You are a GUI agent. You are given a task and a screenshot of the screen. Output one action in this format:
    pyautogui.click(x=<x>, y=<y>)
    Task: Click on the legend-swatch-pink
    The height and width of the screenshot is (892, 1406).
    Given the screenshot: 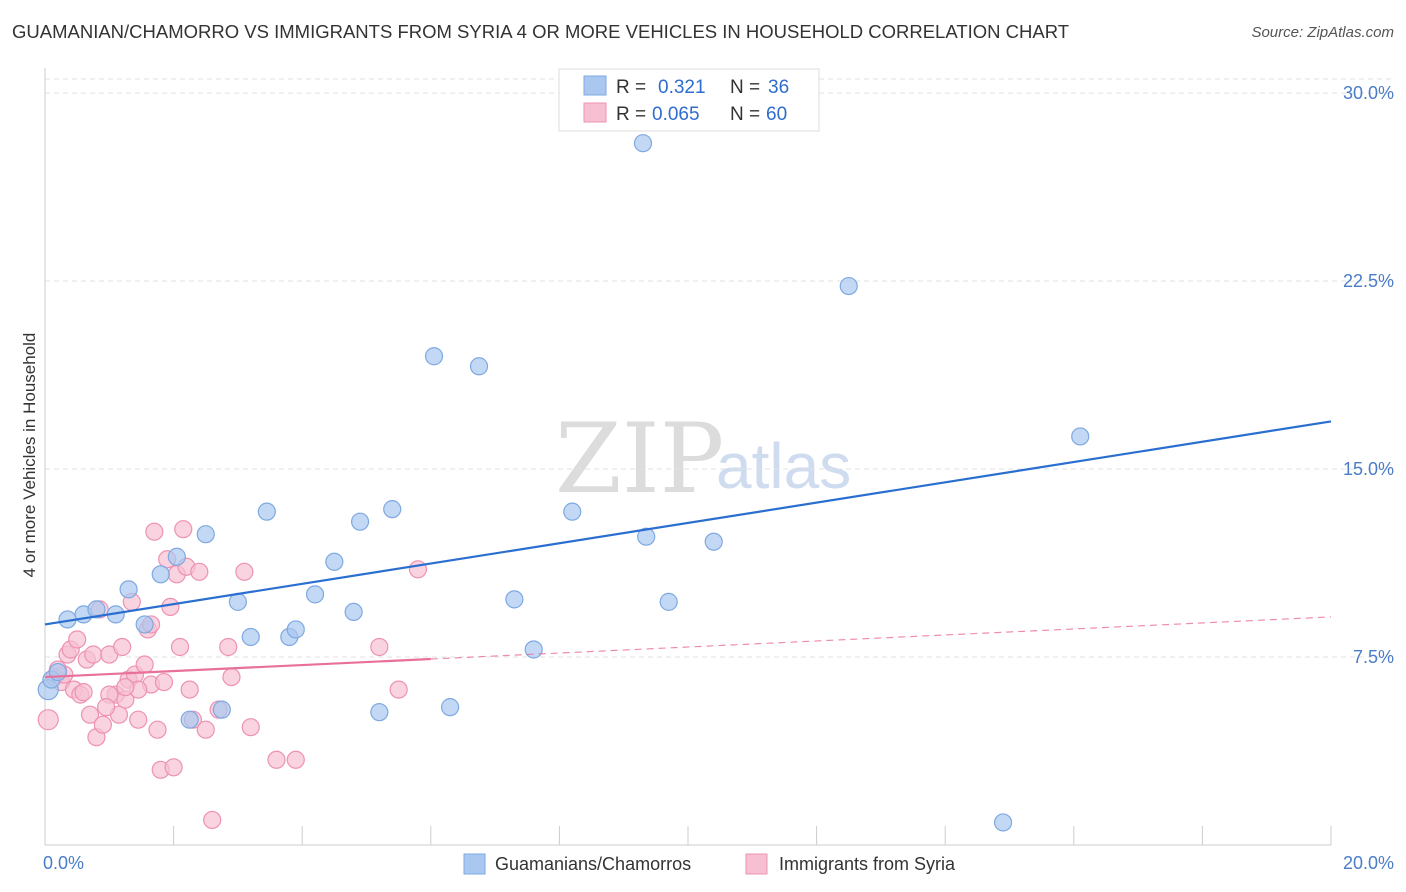 What is the action you would take?
    pyautogui.click(x=595, y=112)
    